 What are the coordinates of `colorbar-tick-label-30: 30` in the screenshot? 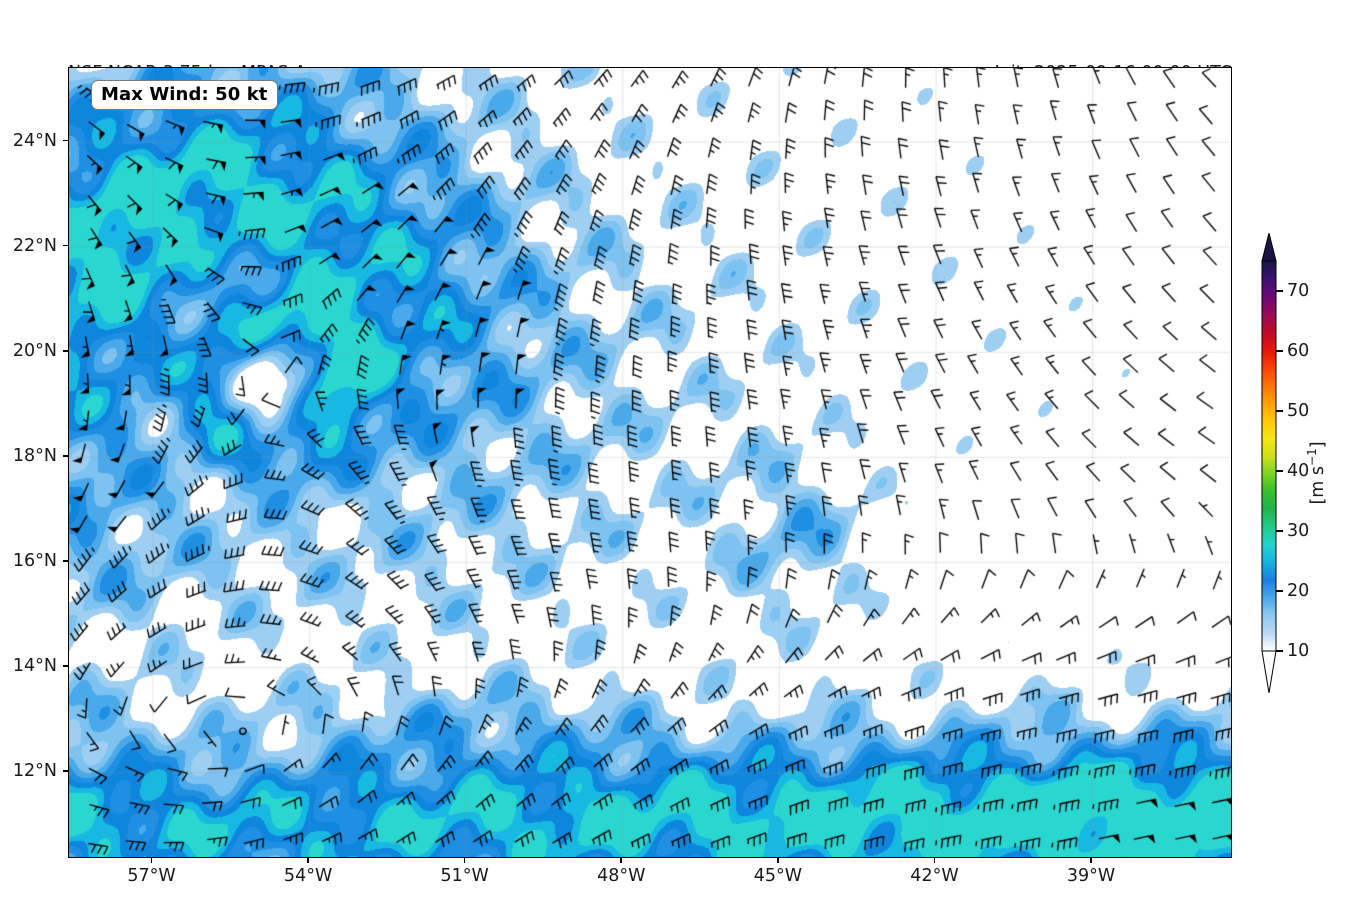 It's located at (1298, 531).